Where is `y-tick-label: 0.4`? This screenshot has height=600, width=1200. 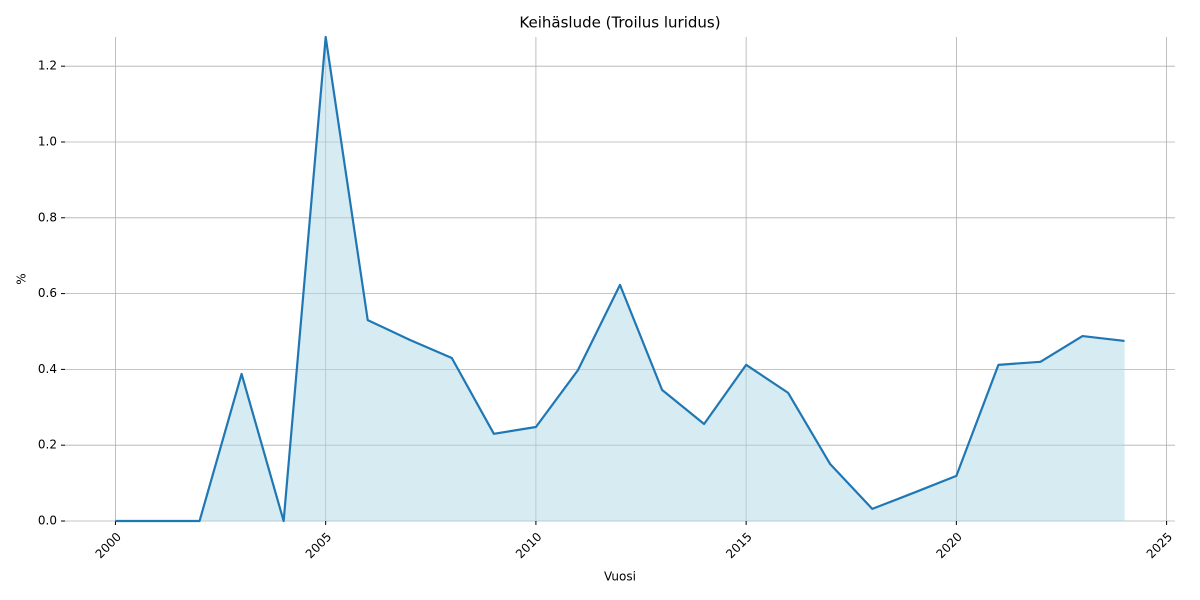
y-tick-label: 0.4 is located at coordinates (47, 369).